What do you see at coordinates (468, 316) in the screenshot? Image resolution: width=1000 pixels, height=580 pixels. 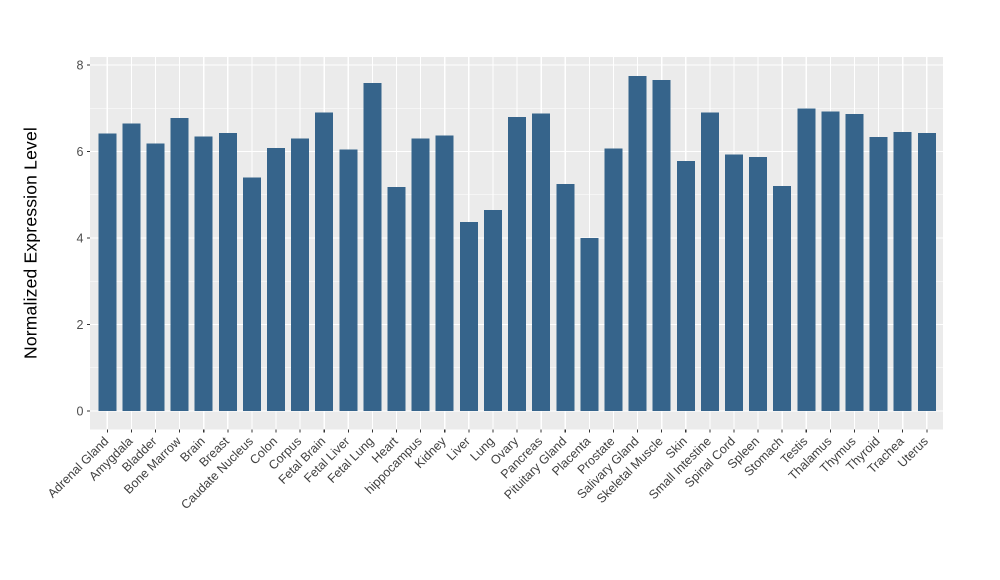 I see `bar-liver` at bounding box center [468, 316].